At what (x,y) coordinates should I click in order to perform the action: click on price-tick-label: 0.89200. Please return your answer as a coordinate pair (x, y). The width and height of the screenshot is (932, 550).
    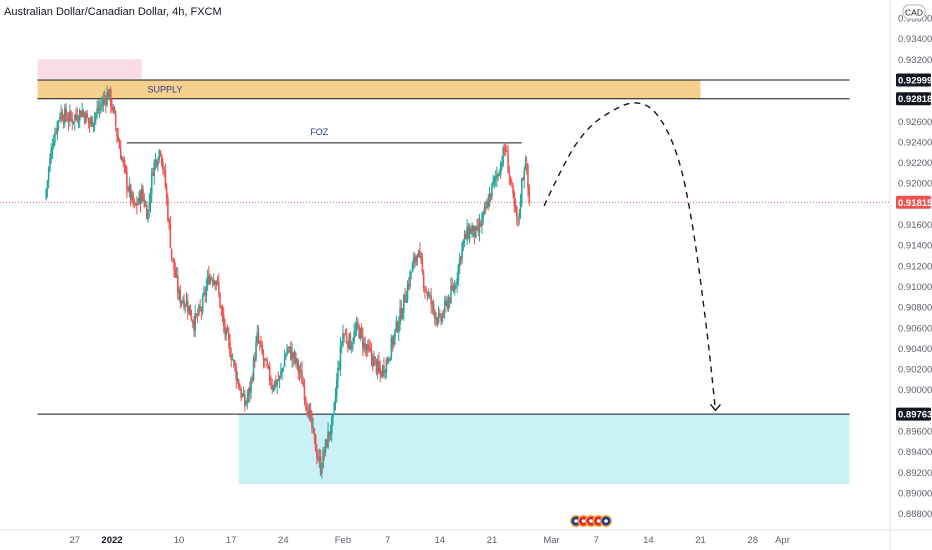
    Looking at the image, I should click on (915, 473).